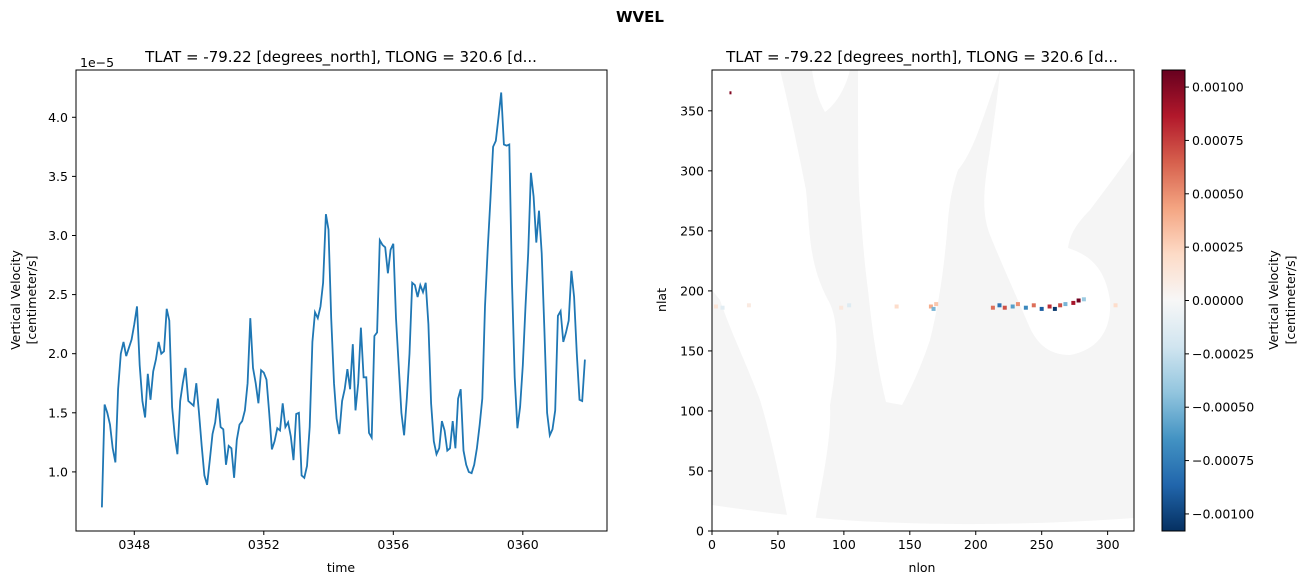  What do you see at coordinates (58, 235) in the screenshot?
I see `y-tick-label: 3.0` at bounding box center [58, 235].